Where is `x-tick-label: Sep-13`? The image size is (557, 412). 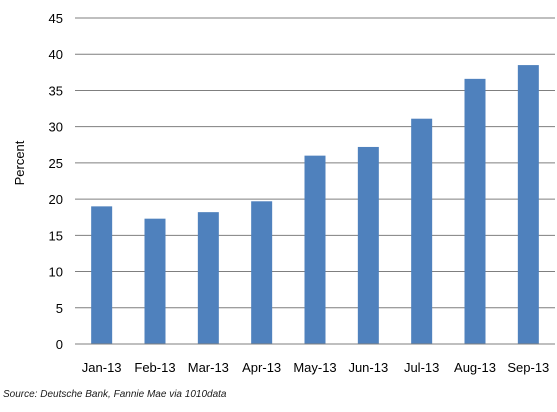
x-tick-label: Sep-13 is located at coordinates (528, 367).